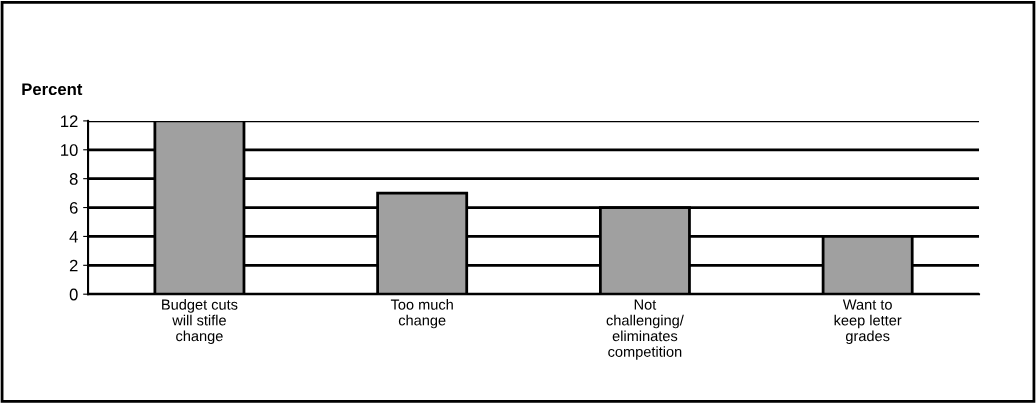 This screenshot has height=403, width=1036. What do you see at coordinates (73, 179) in the screenshot?
I see `y-tick-label: 8` at bounding box center [73, 179].